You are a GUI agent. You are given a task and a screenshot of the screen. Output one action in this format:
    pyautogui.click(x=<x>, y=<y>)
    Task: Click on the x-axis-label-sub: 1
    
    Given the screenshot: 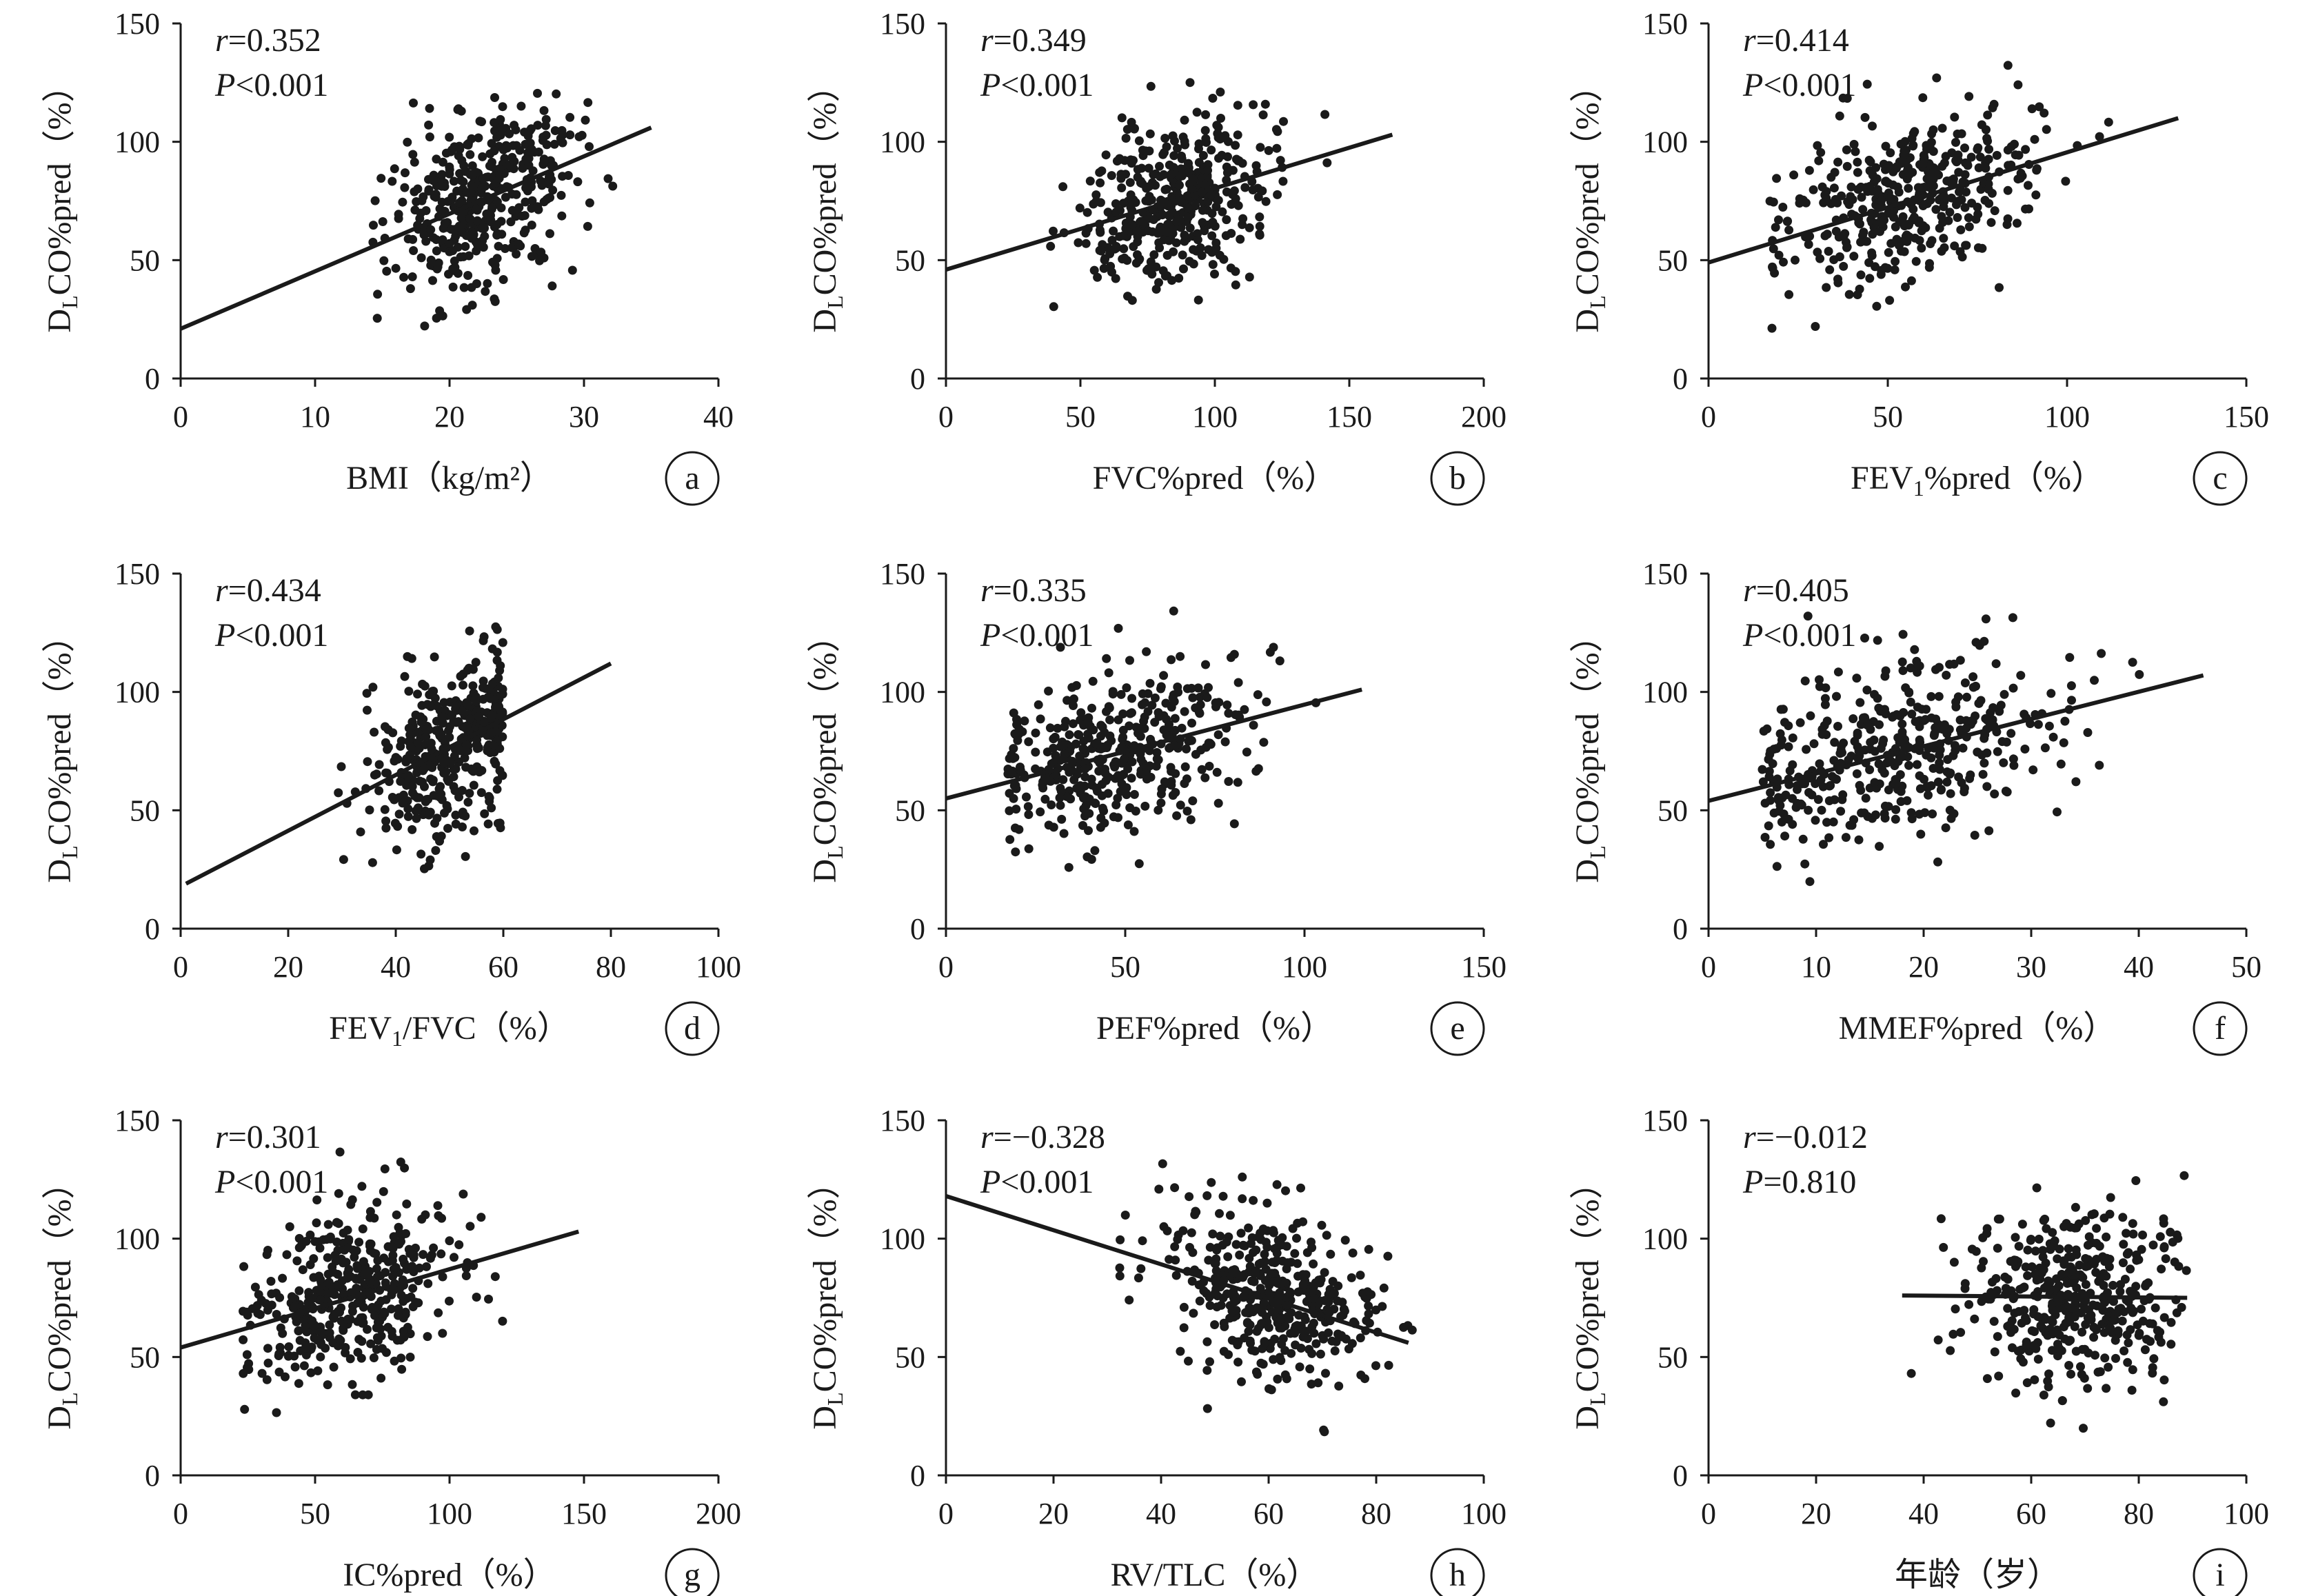 What is the action you would take?
    pyautogui.click(x=1918, y=488)
    